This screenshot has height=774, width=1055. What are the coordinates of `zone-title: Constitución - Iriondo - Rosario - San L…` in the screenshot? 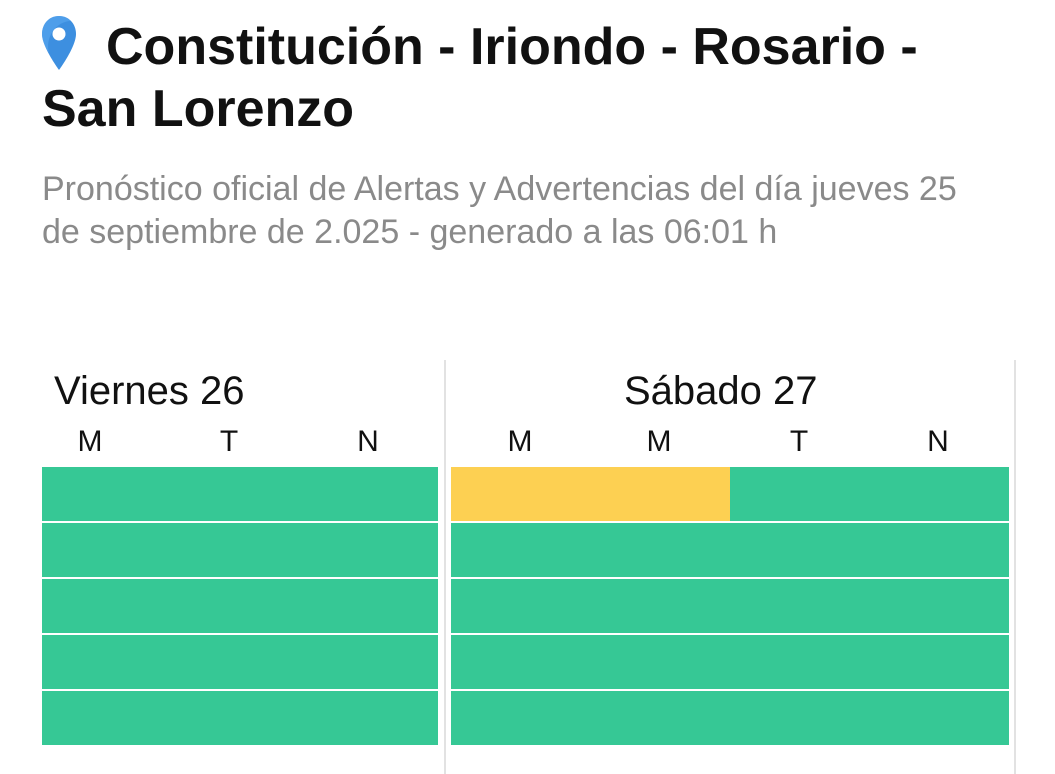 It's located at (480, 78).